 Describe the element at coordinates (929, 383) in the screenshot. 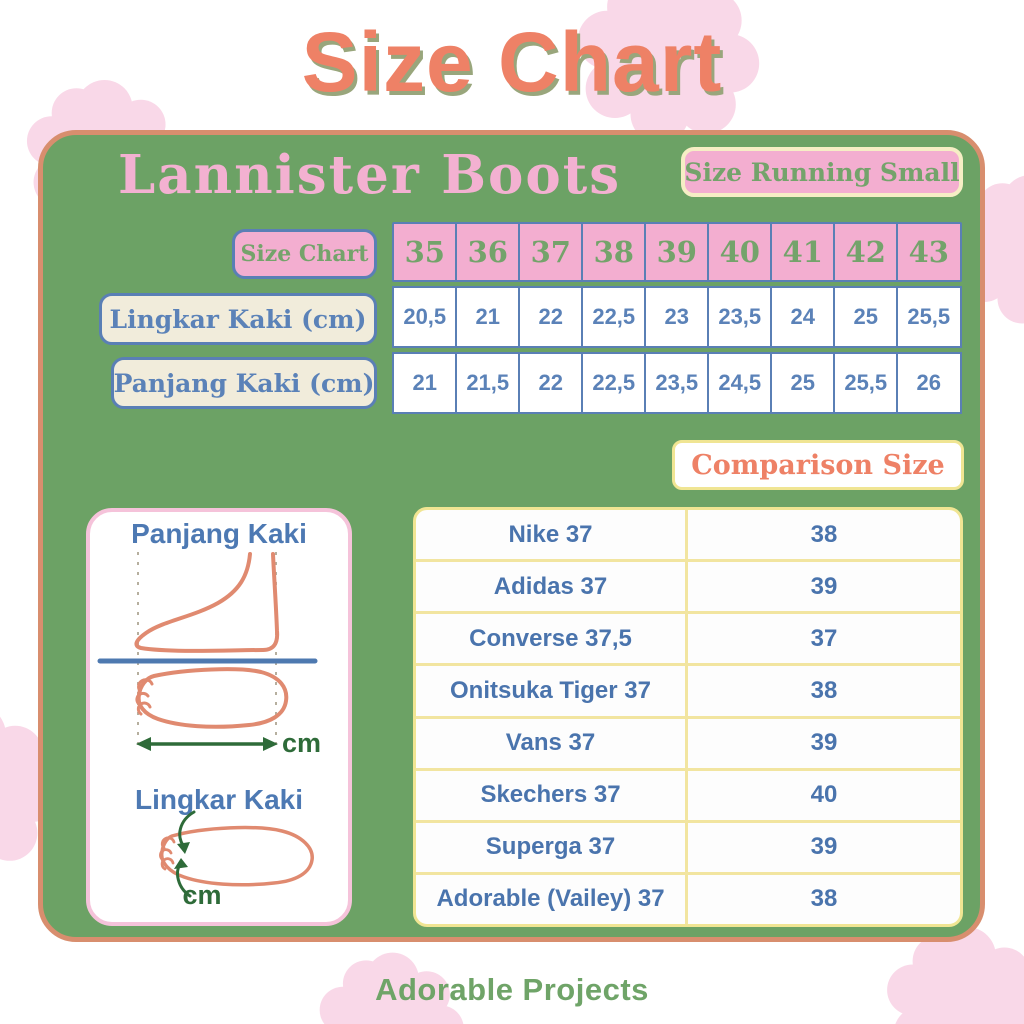

I see `panjang-kaki-cell: 26` at that location.